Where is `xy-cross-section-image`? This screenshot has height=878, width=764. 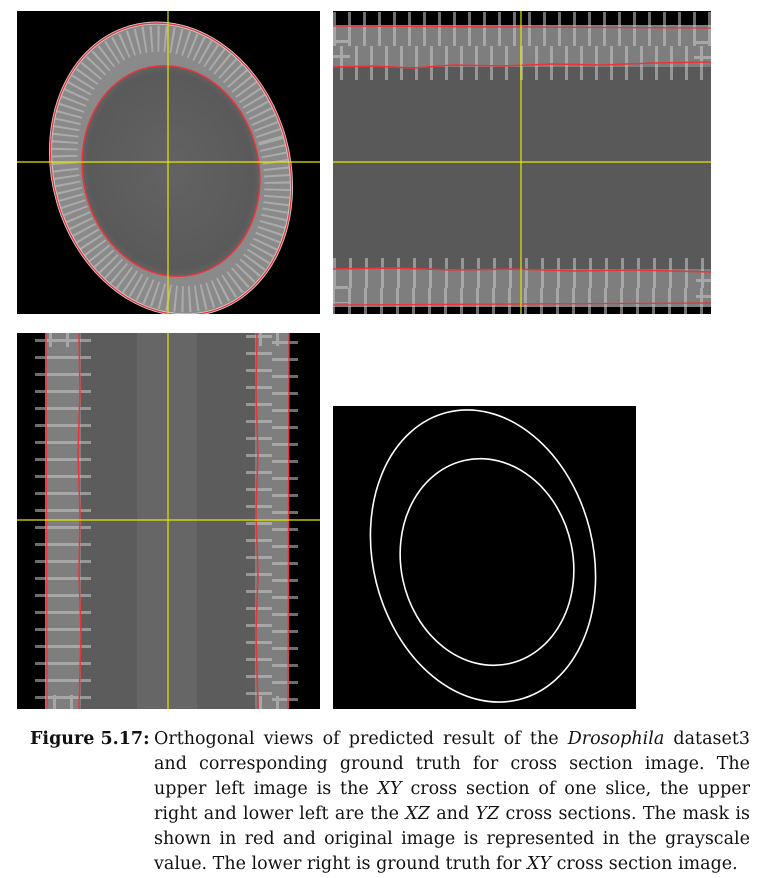
xy-cross-section-image is located at coordinates (168, 162).